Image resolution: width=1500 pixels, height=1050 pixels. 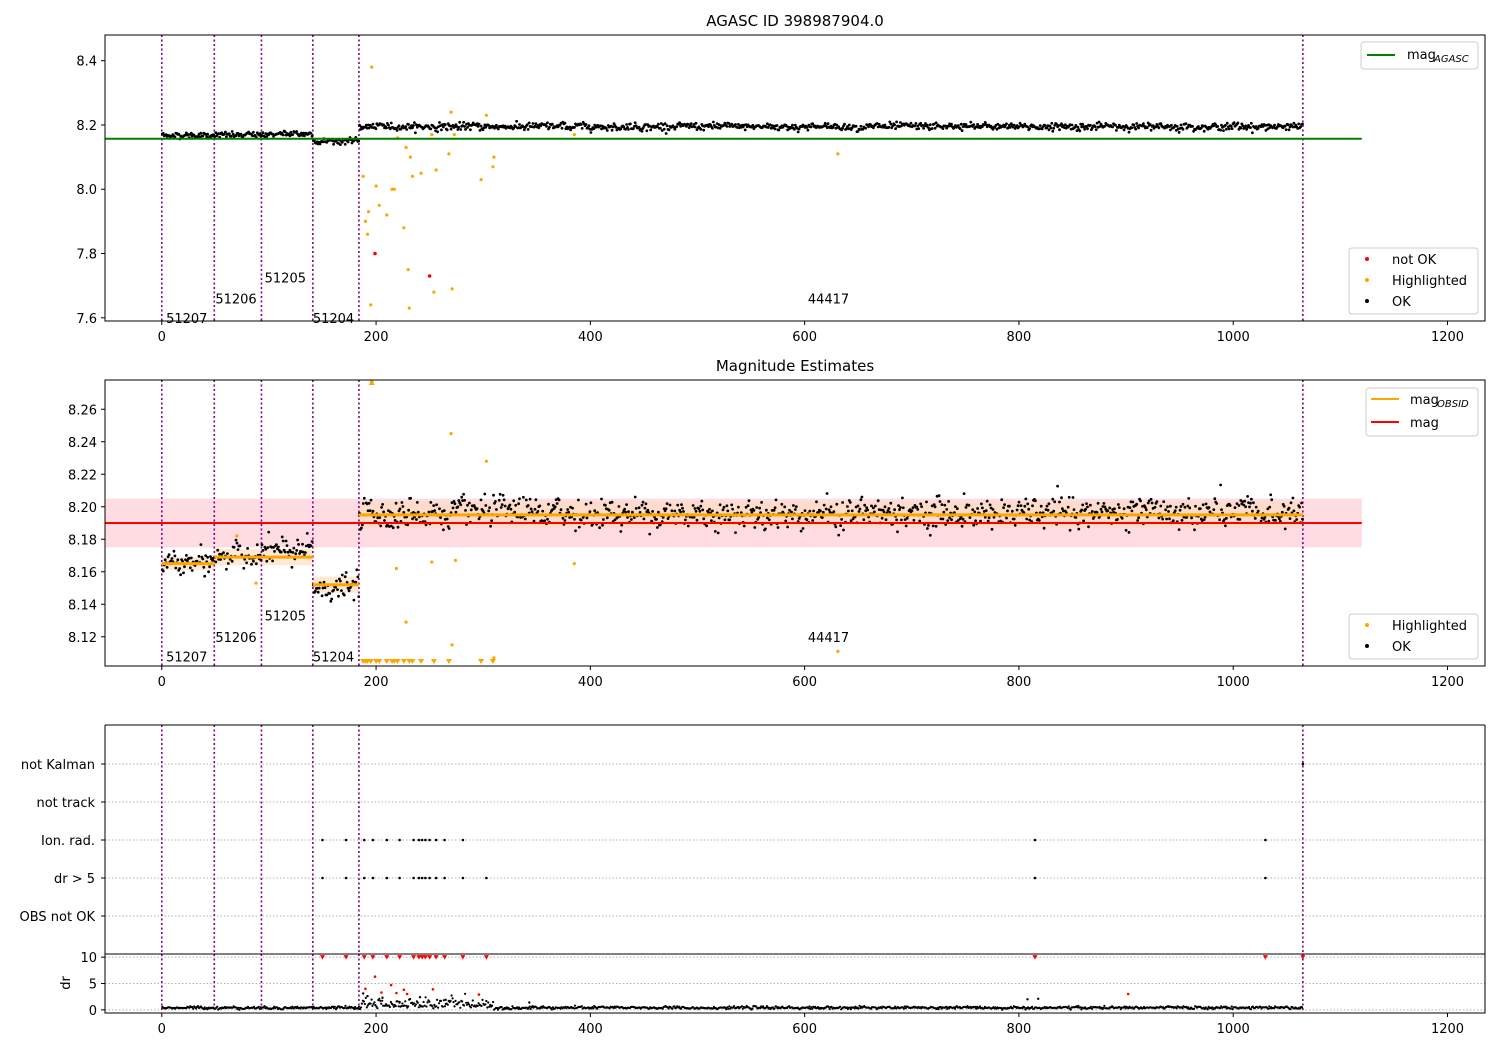 I want to click on clipped-marker, so click(x=403, y=661).